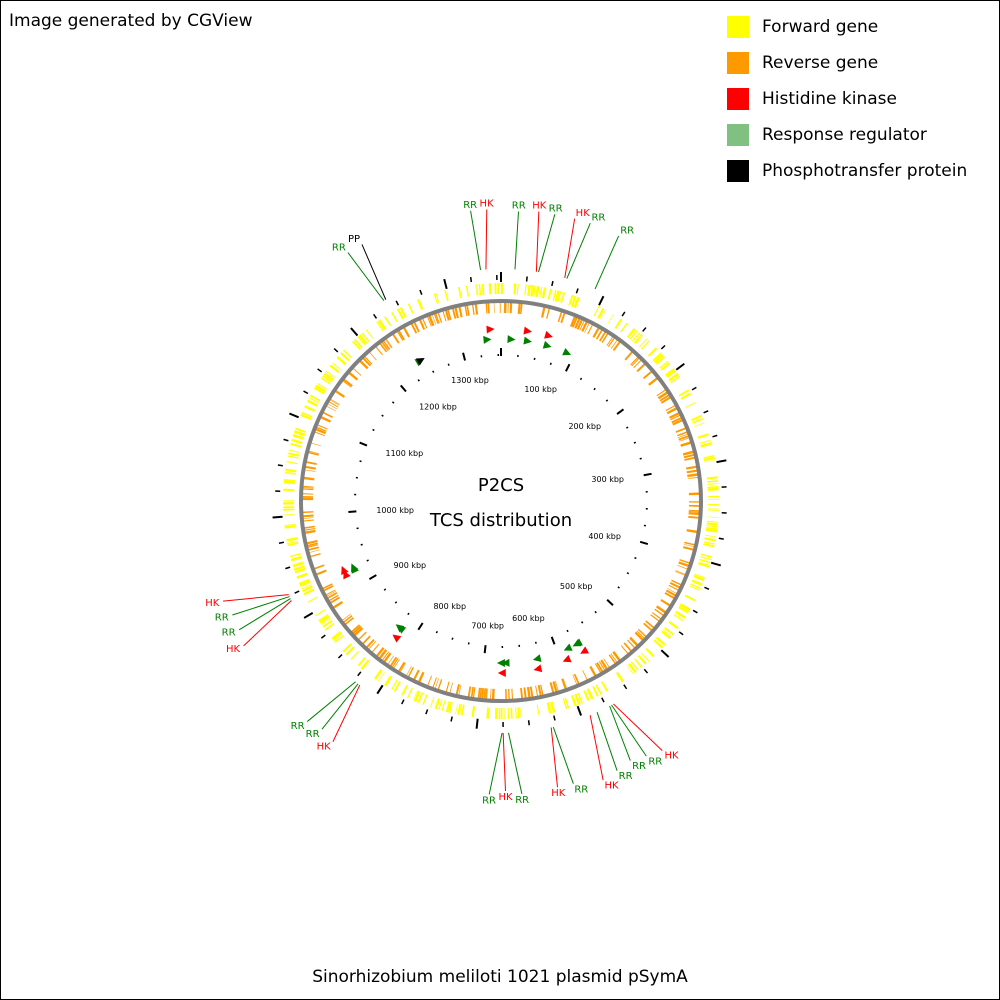 This screenshot has height=1000, width=1000. Describe the element at coordinates (738, 27) in the screenshot. I see `legend-swatch` at that location.